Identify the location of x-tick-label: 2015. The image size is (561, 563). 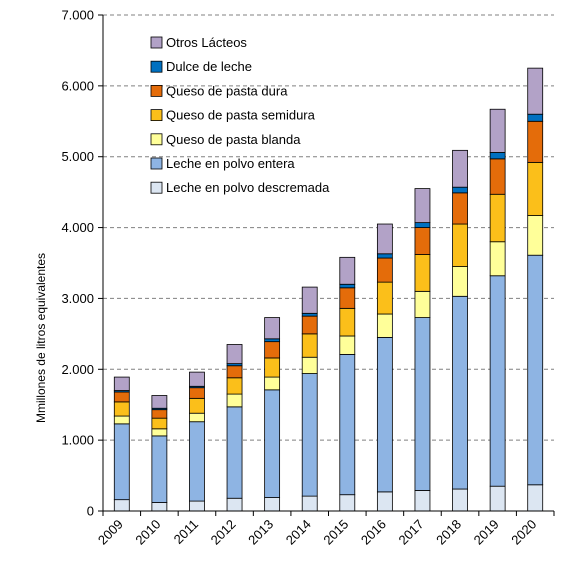
(335, 532).